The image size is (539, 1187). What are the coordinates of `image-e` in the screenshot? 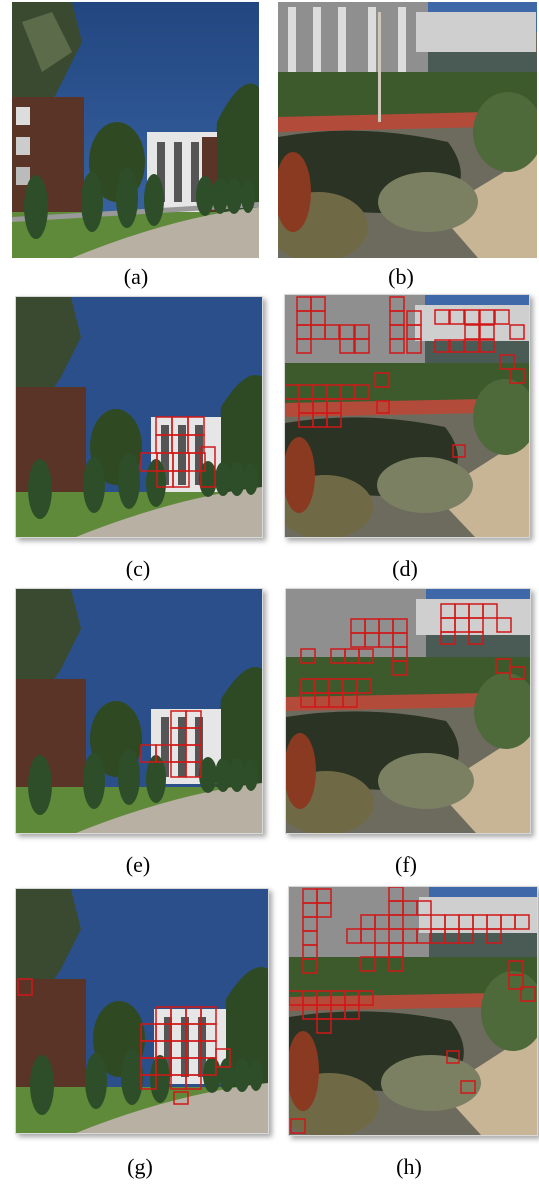 It's located at (139, 711).